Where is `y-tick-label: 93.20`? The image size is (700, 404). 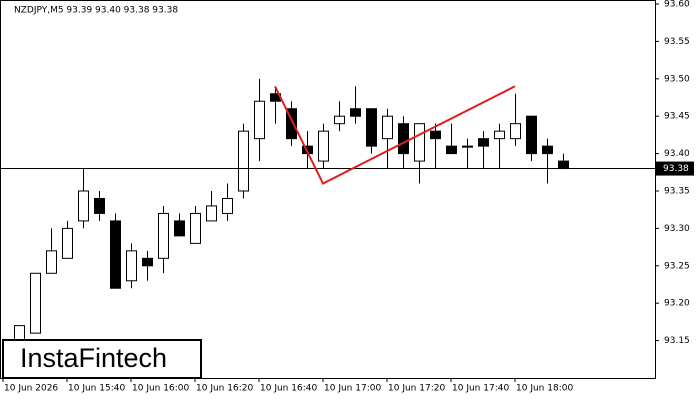 y-tick-label: 93.20 is located at coordinates (677, 304).